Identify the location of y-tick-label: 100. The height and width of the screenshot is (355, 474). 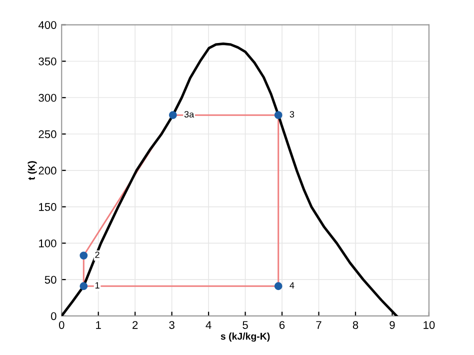
(47, 243).